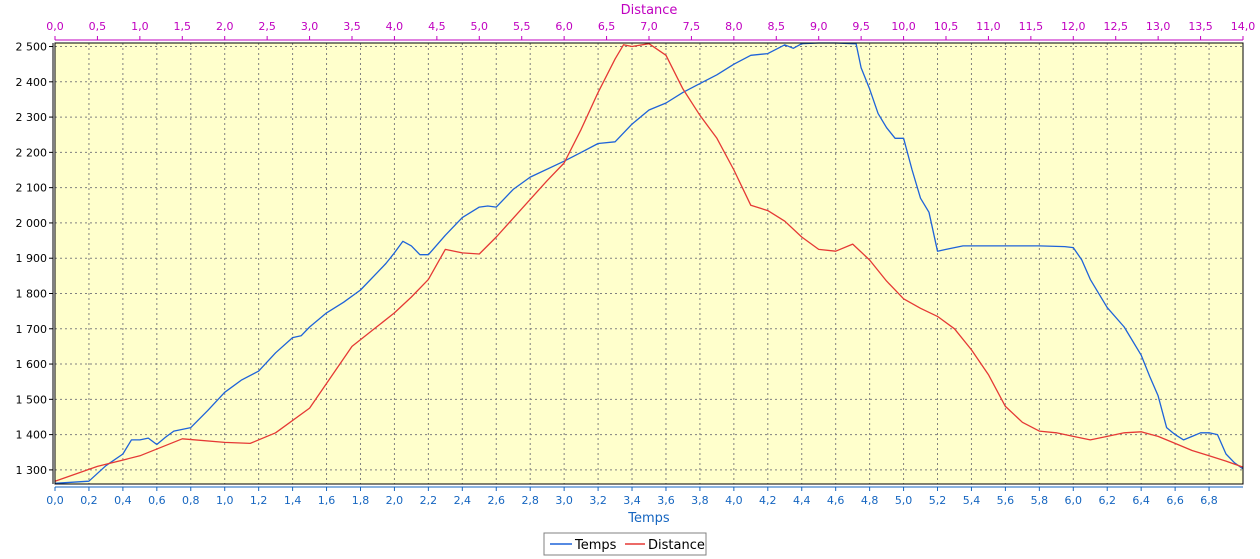  Describe the element at coordinates (32, 82) in the screenshot. I see `left-tick-label: 2 400` at that location.